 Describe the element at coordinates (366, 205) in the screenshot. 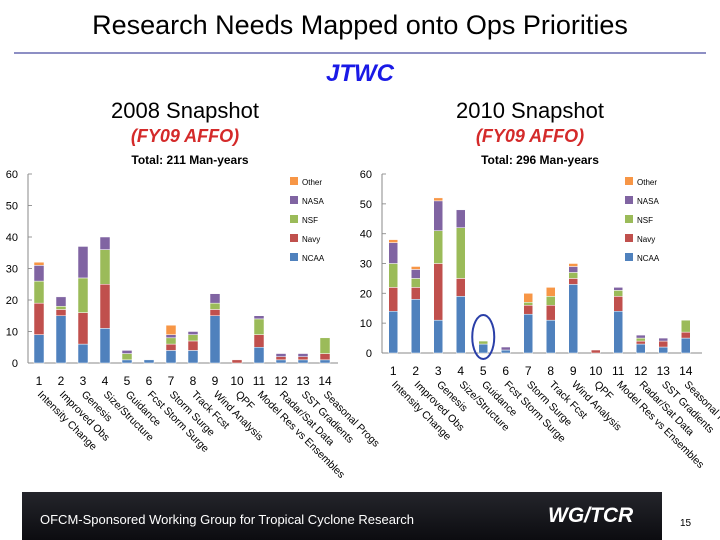

I see `y-tick-label: 50` at that location.